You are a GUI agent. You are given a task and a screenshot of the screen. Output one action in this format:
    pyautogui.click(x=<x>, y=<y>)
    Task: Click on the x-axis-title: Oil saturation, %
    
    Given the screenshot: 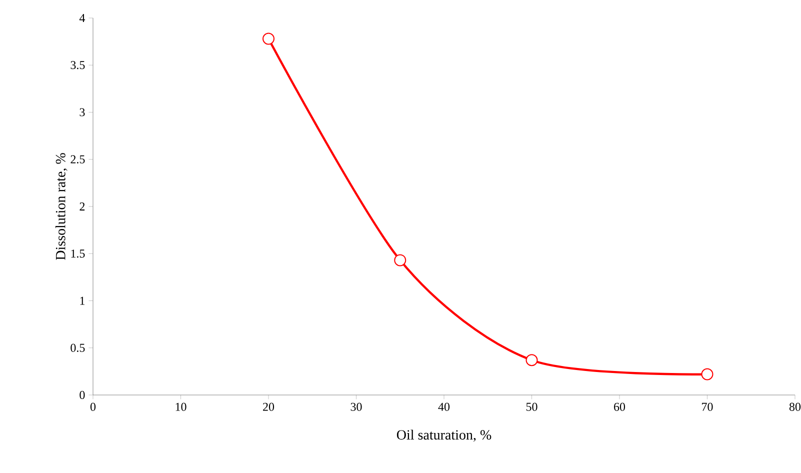 What is the action you would take?
    pyautogui.click(x=444, y=436)
    